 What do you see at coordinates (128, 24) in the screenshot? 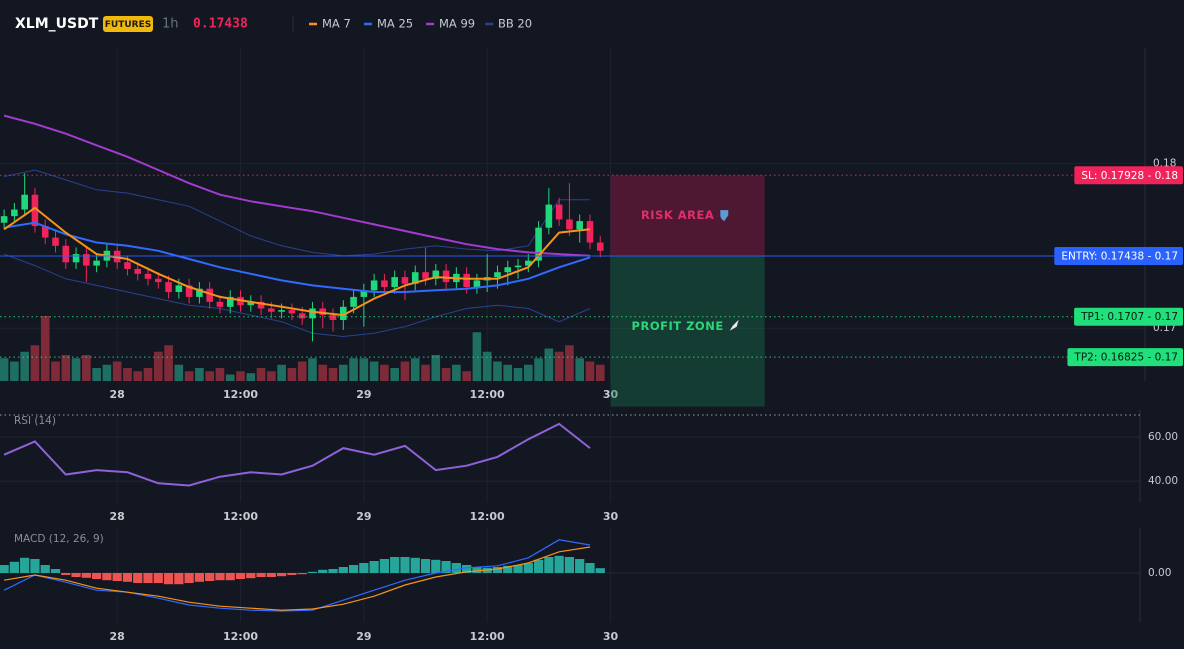
I see `badge-bg` at bounding box center [128, 24].